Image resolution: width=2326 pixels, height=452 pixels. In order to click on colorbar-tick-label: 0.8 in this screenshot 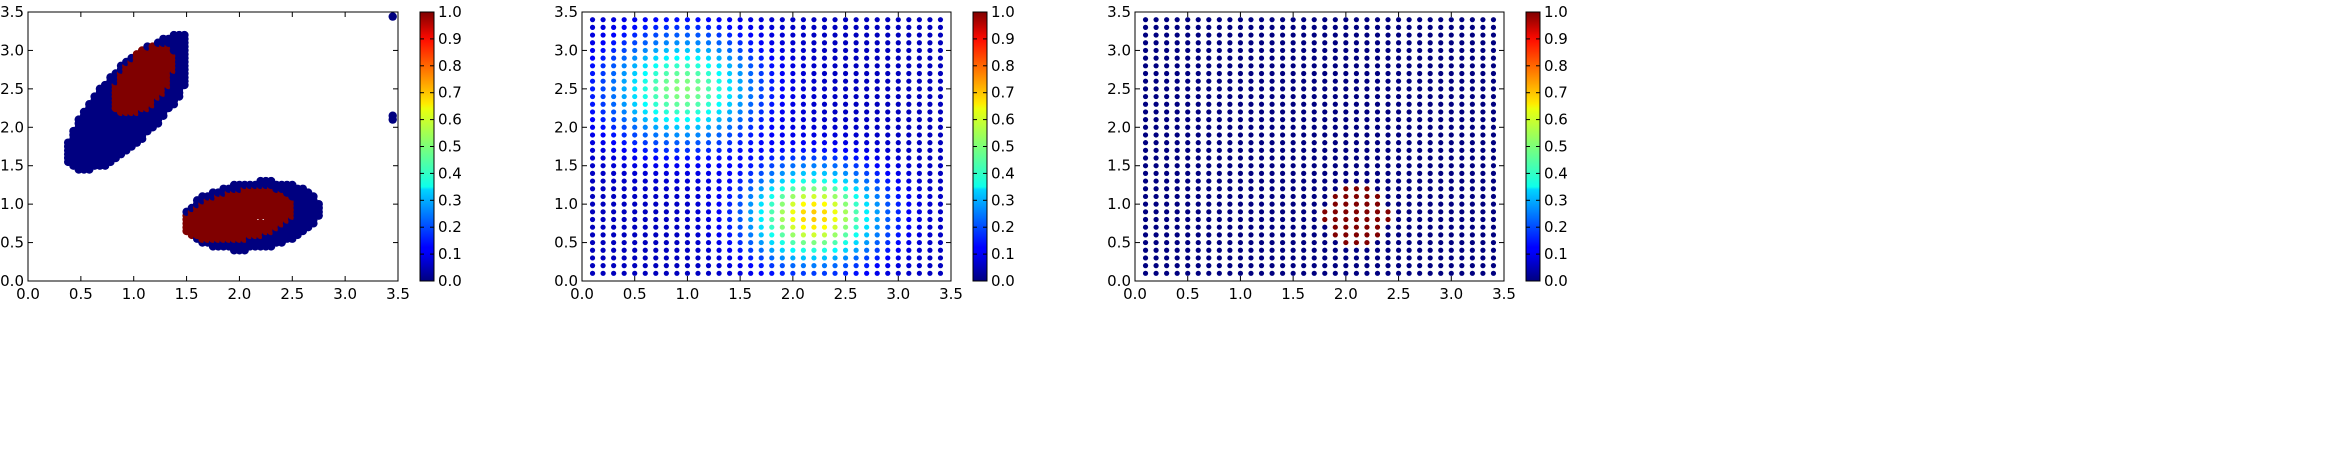, I will do `click(1003, 66)`.